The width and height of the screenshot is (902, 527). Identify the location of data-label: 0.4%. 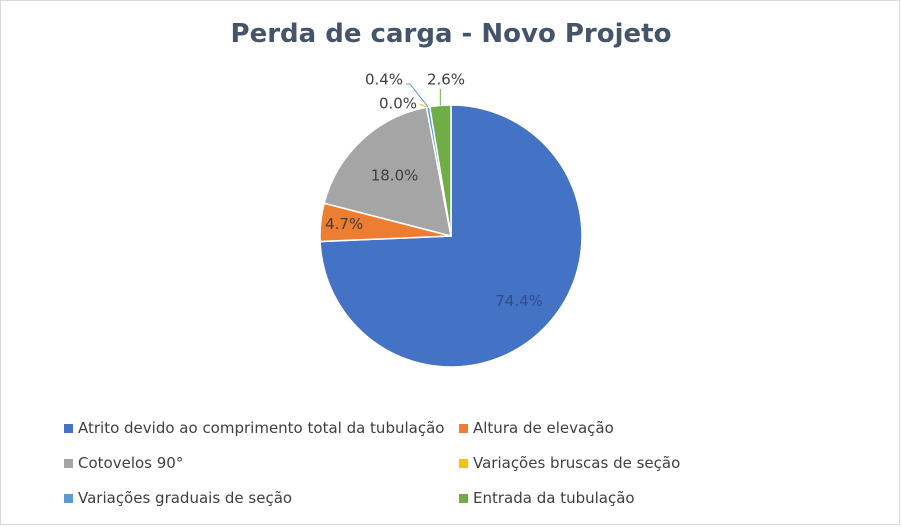
(384, 80).